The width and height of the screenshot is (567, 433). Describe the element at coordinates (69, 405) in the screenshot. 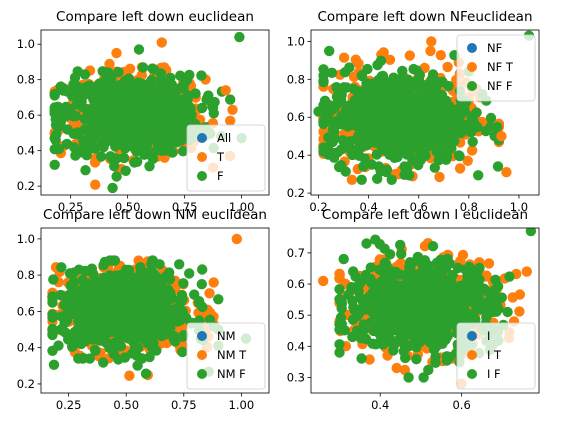

I see `x-tick-label: 0.25` at that location.